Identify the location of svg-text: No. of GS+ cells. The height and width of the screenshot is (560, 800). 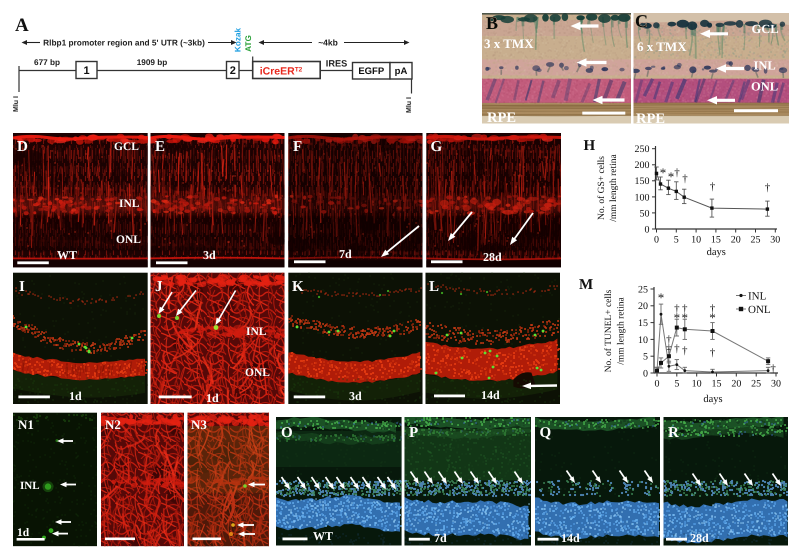
(602, 188).